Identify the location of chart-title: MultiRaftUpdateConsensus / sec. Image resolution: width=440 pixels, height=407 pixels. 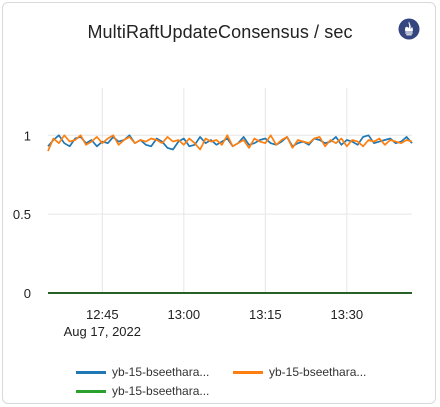
(220, 32).